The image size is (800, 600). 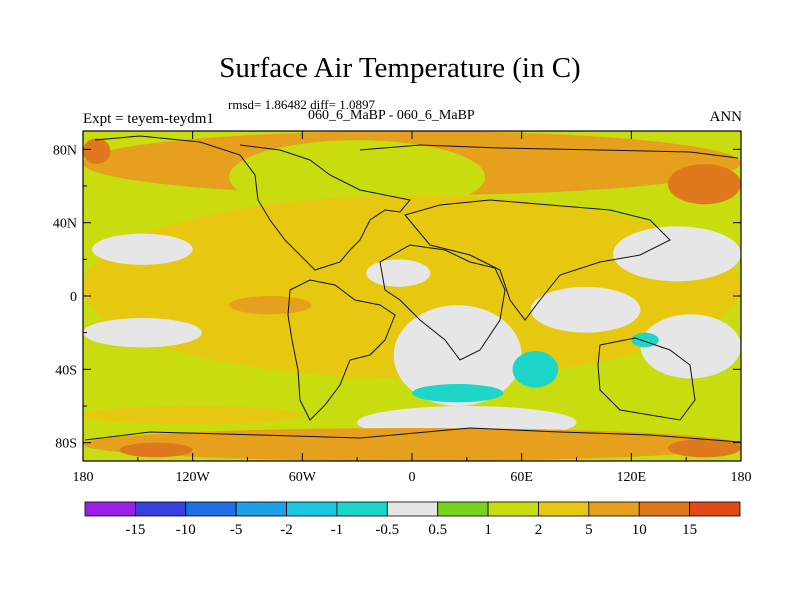 What do you see at coordinates (236, 530) in the screenshot?
I see `colorbar-label: -5` at bounding box center [236, 530].